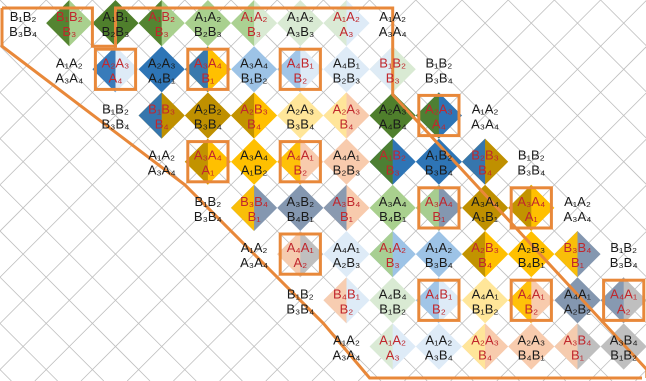  I want to click on cell-bottom-label: A₁B₂, so click(254, 170).